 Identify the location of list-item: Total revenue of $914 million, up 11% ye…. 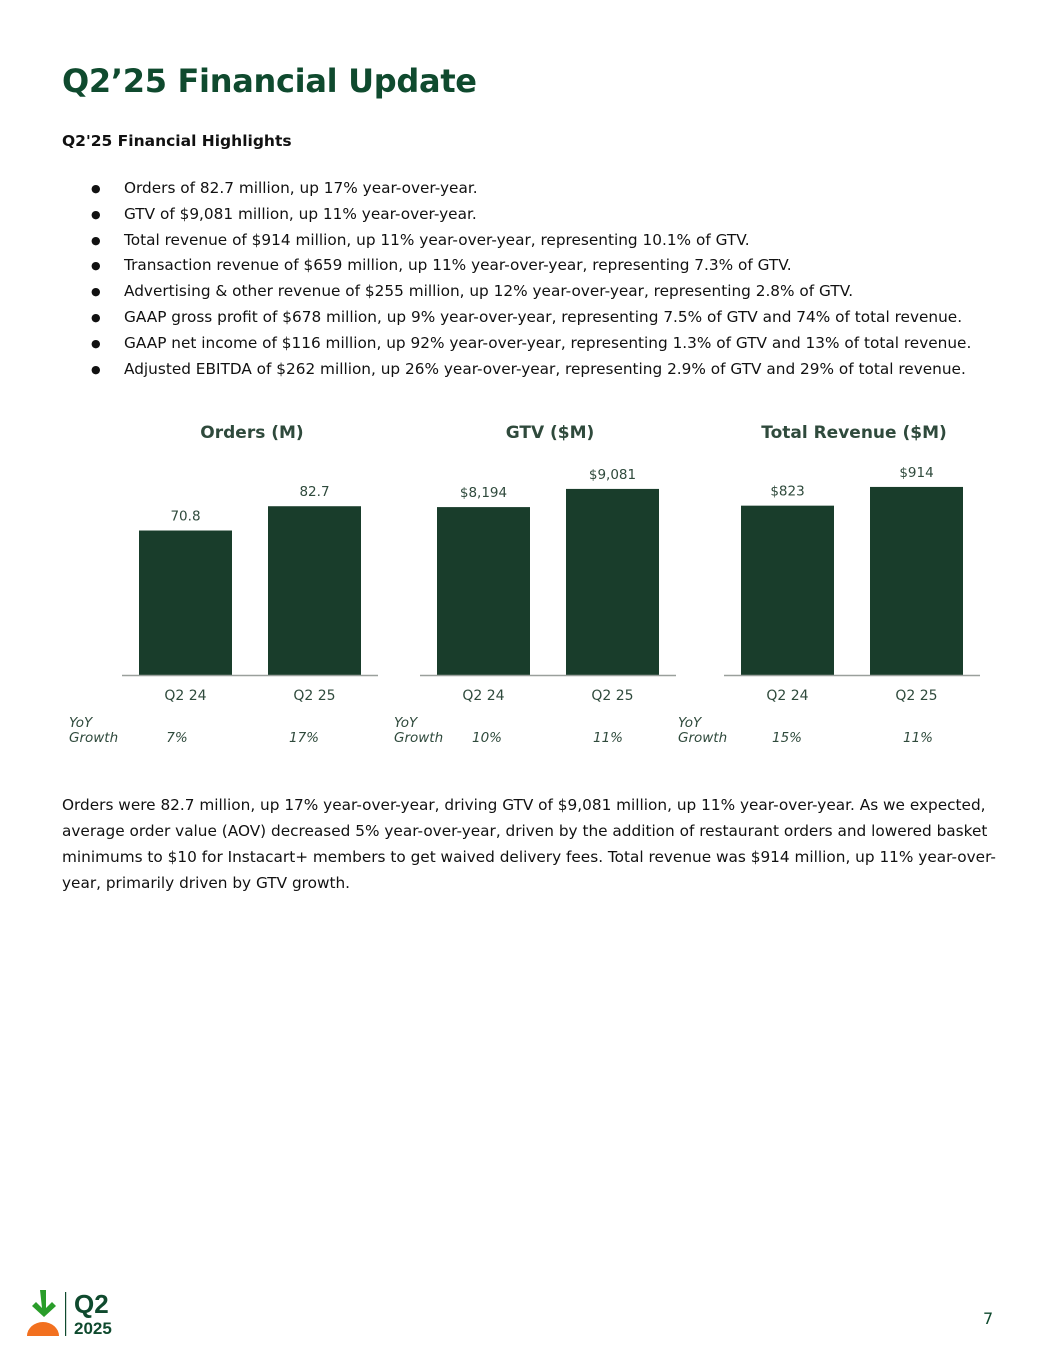
(516, 241).